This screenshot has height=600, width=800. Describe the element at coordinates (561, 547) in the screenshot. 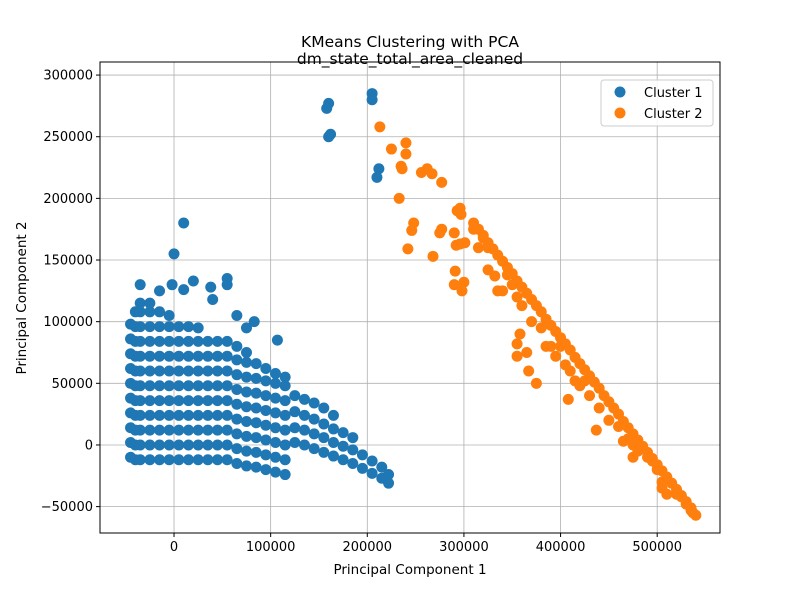

I see `x-tick-label: 400000` at that location.